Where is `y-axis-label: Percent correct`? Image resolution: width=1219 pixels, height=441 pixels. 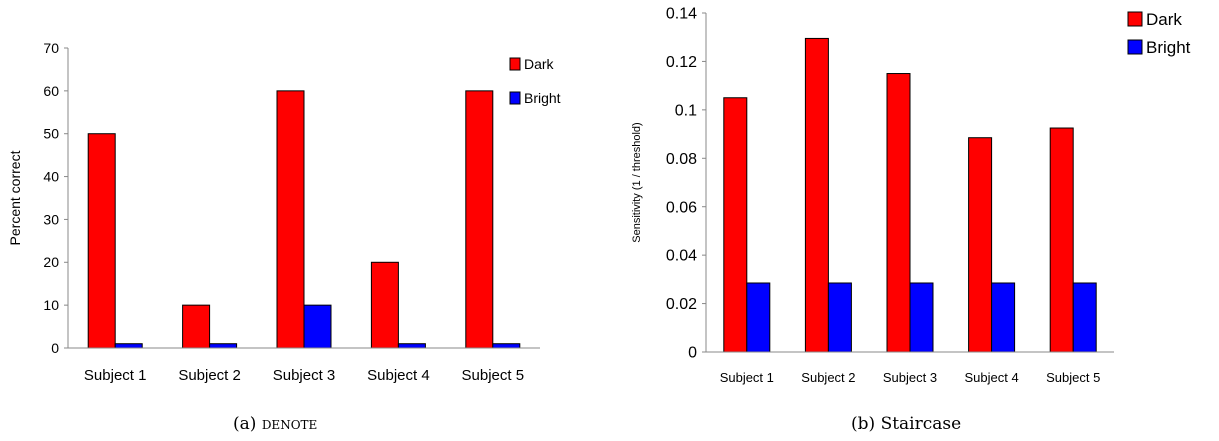
y-axis-label: Percent correct is located at coordinates (15, 197).